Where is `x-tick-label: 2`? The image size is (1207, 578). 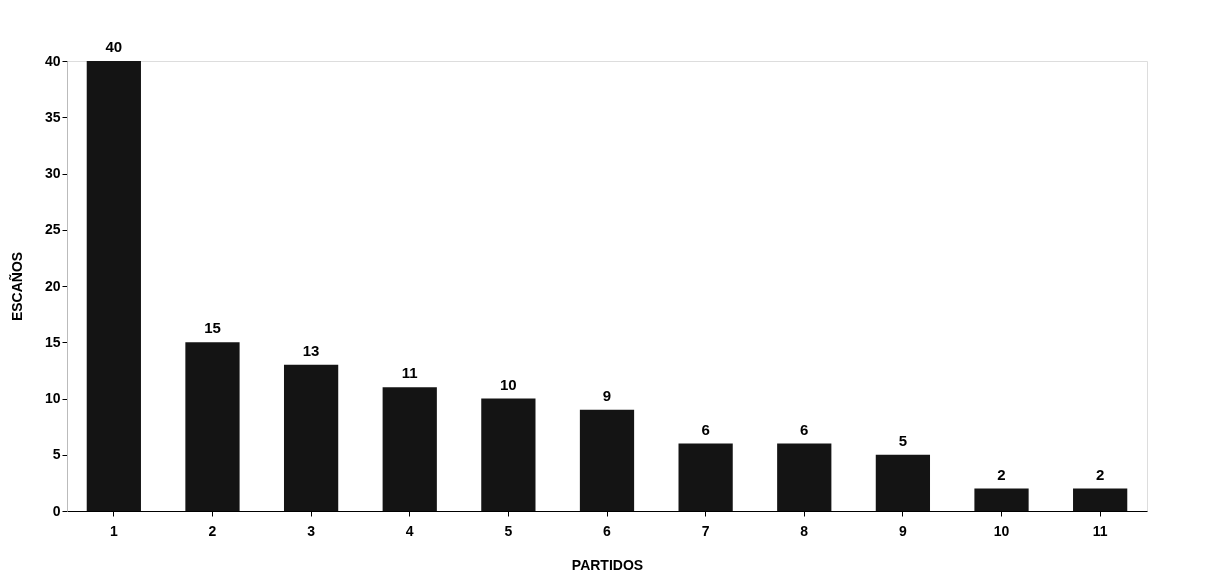 x-tick-label: 2 is located at coordinates (212, 530).